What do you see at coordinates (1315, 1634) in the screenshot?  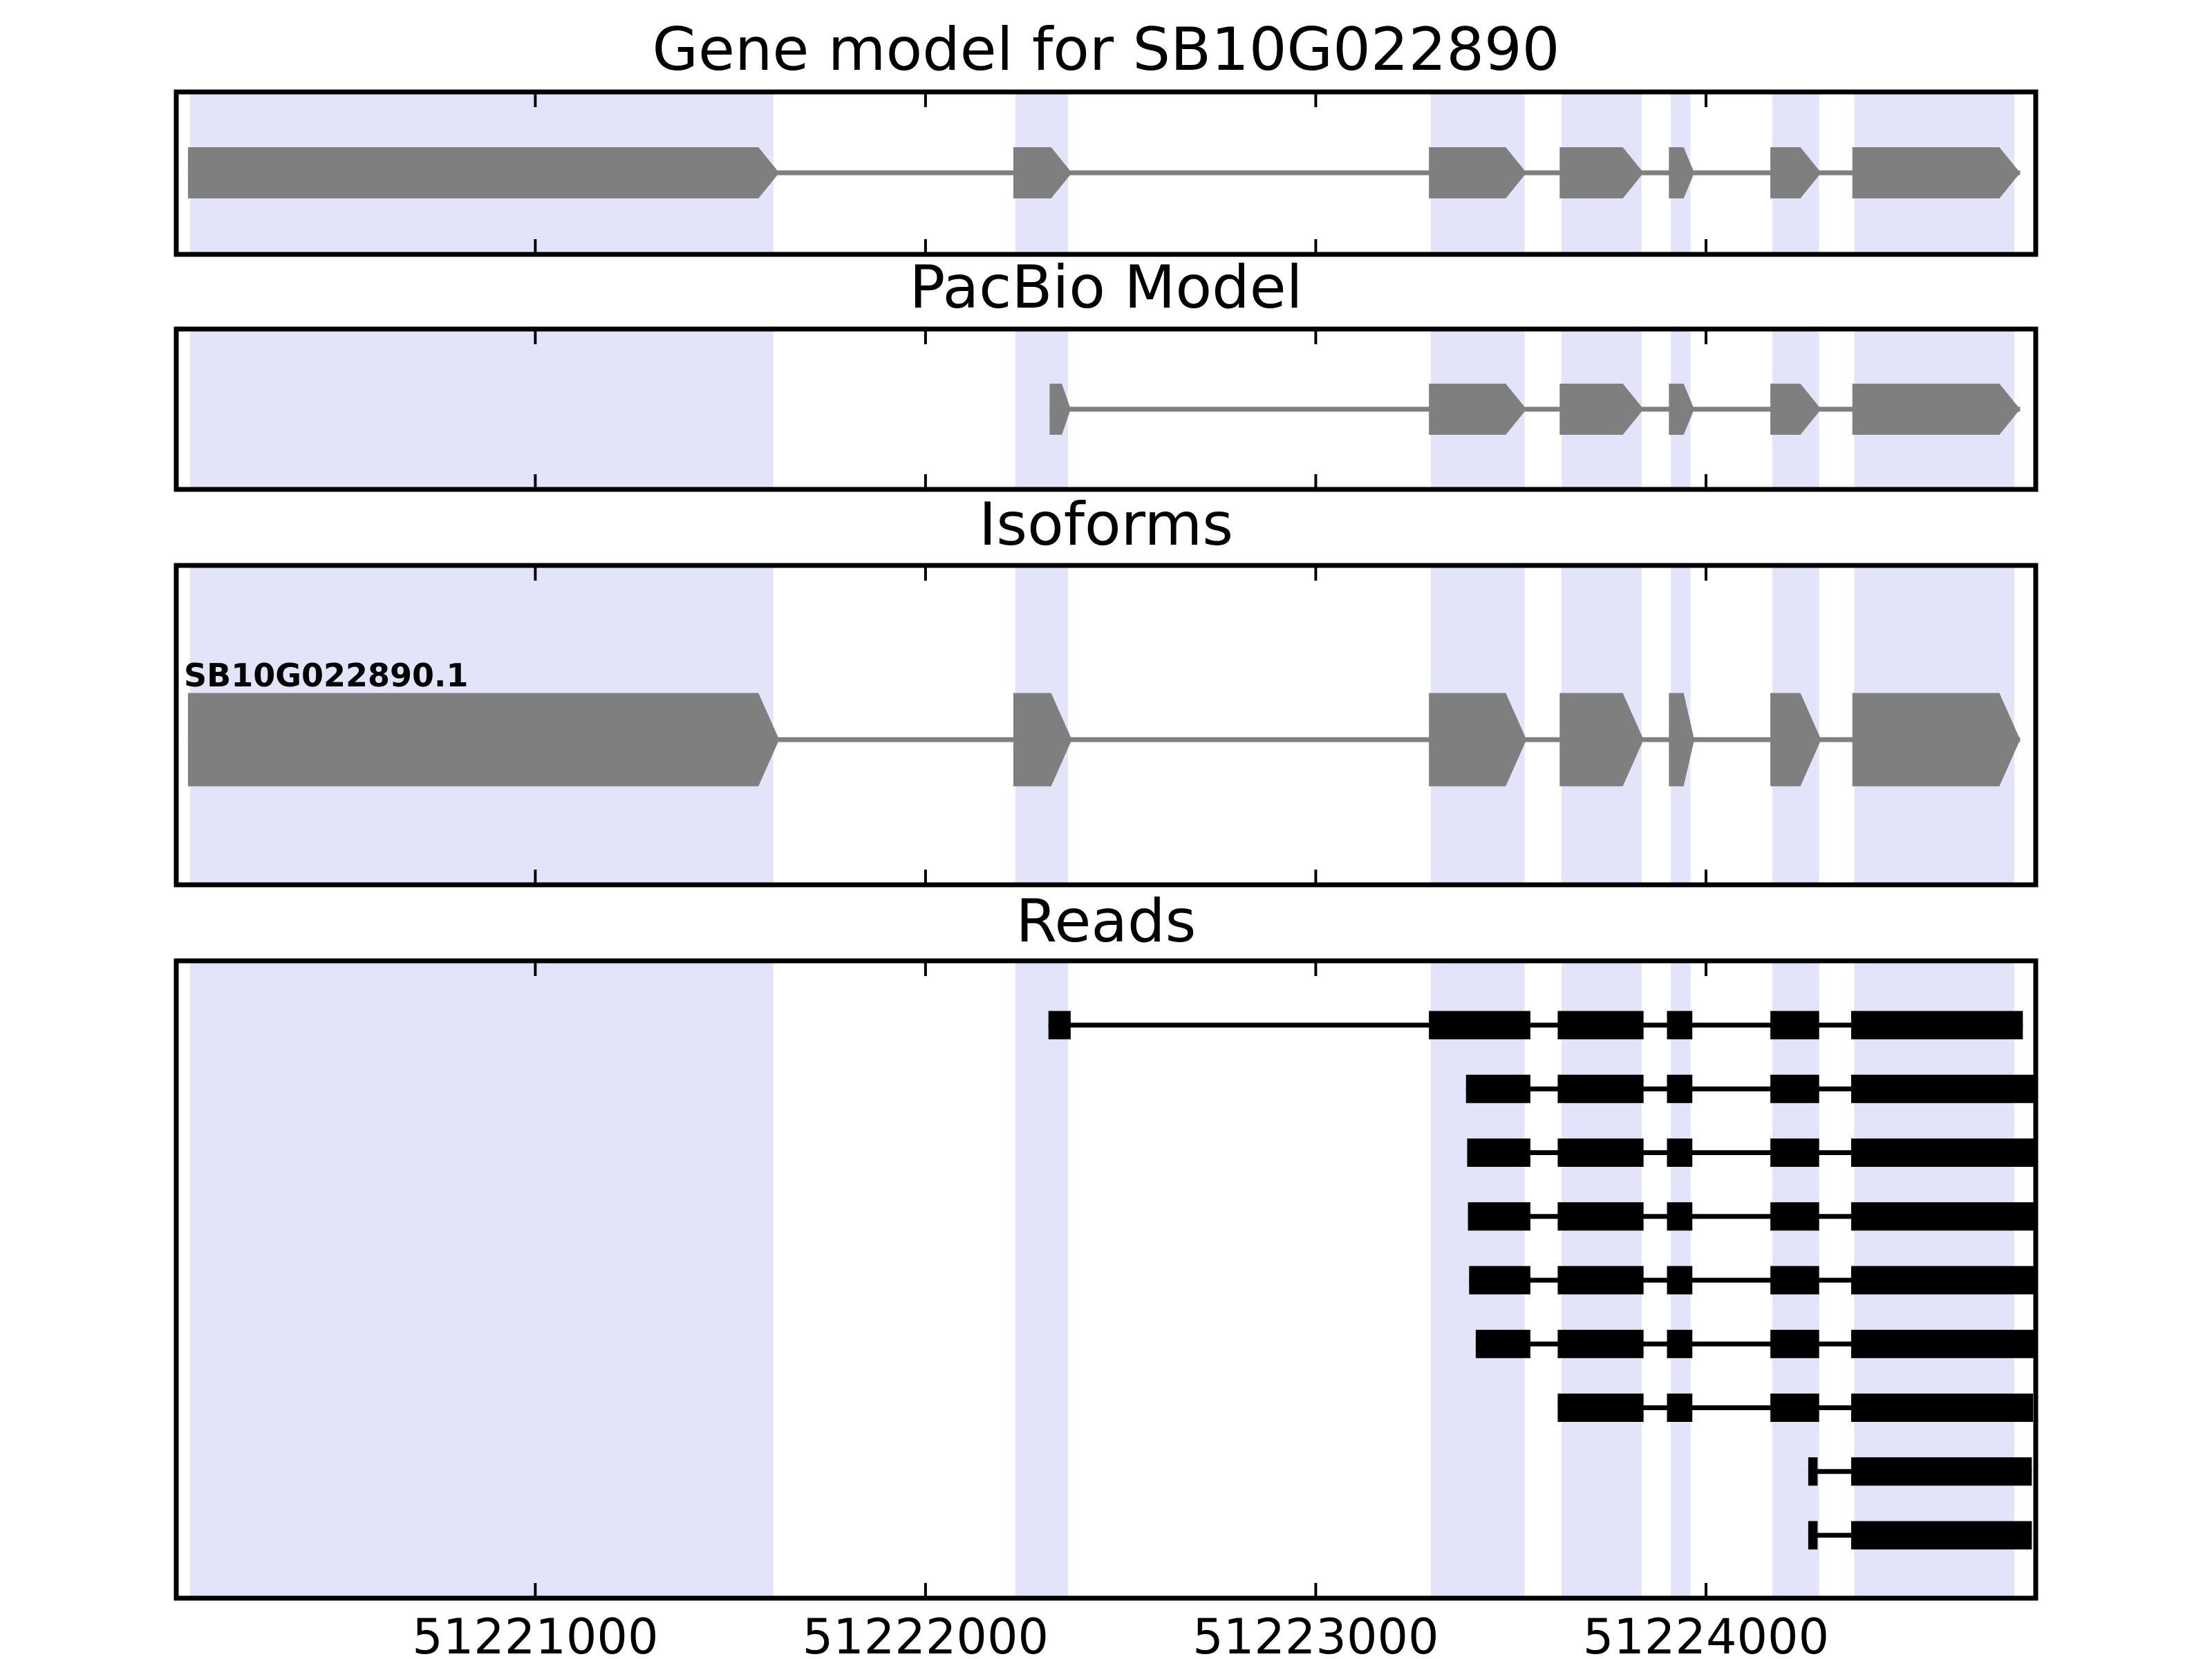 I see `x-tick-label: 51223000` at bounding box center [1315, 1634].